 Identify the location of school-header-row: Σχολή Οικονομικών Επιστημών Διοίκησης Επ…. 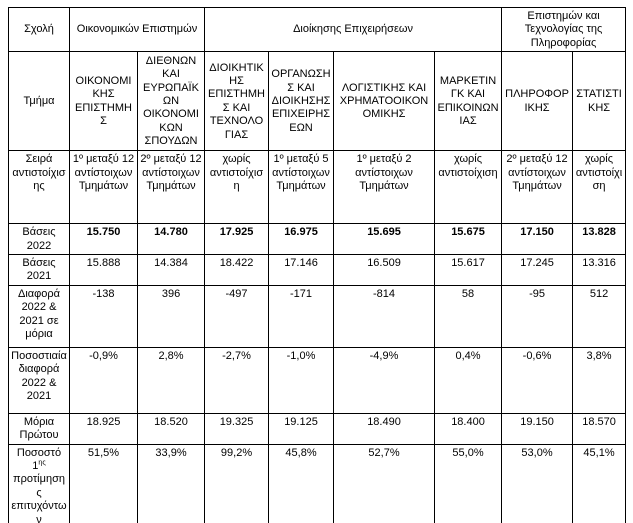
(317, 29).